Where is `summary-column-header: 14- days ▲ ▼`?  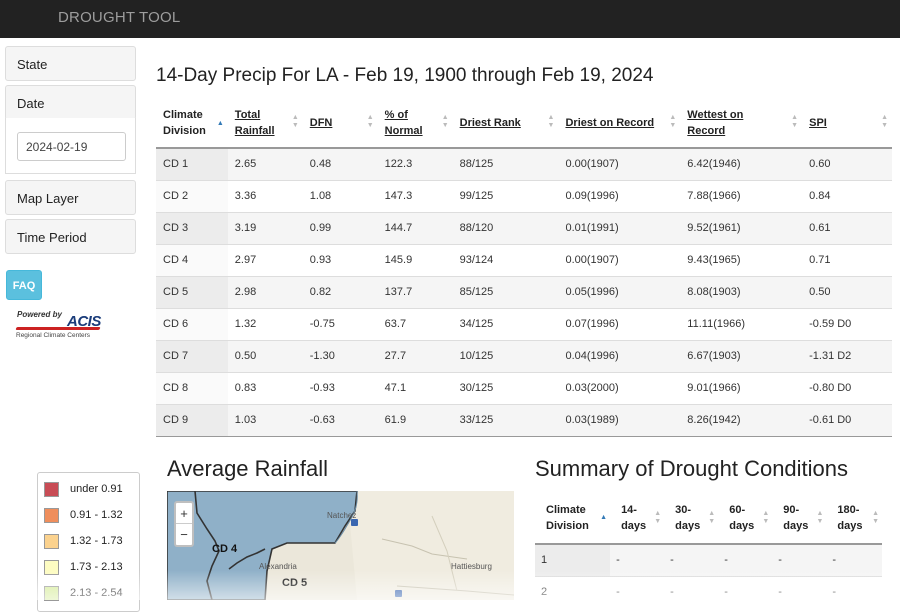
summary-column-header: 14- days ▲ ▼ is located at coordinates (637, 518).